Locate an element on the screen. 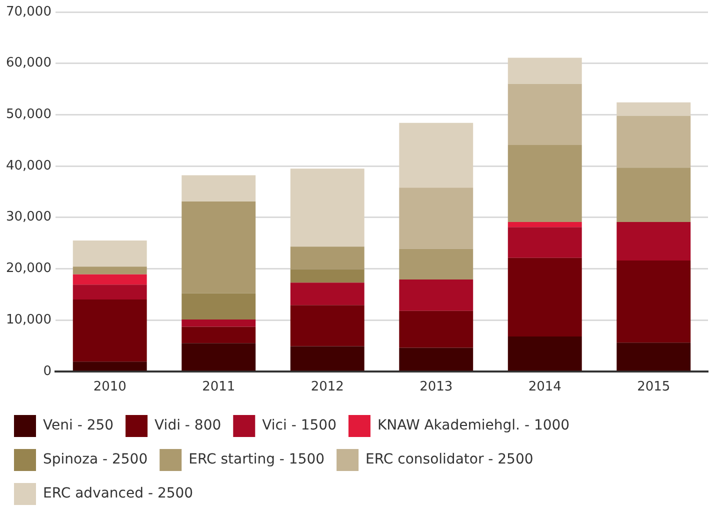 The image size is (712, 517). legend-label: Vidi - 800 is located at coordinates (188, 426).